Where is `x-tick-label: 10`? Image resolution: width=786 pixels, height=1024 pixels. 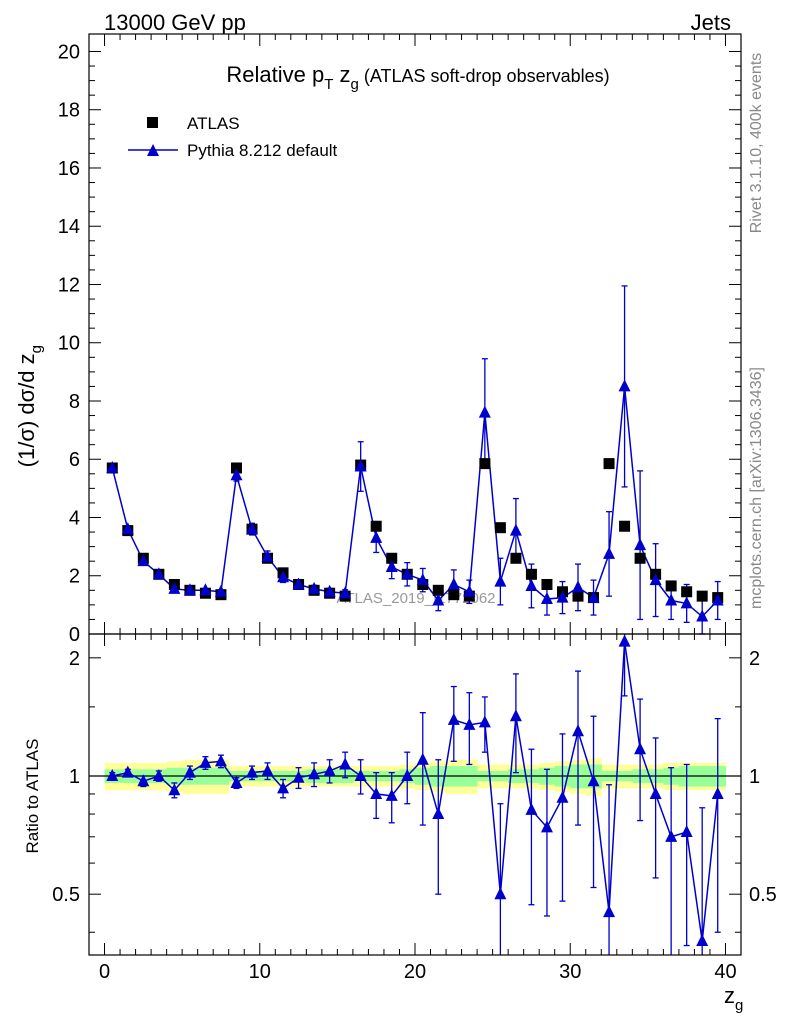
x-tick-label: 10 is located at coordinates (260, 972).